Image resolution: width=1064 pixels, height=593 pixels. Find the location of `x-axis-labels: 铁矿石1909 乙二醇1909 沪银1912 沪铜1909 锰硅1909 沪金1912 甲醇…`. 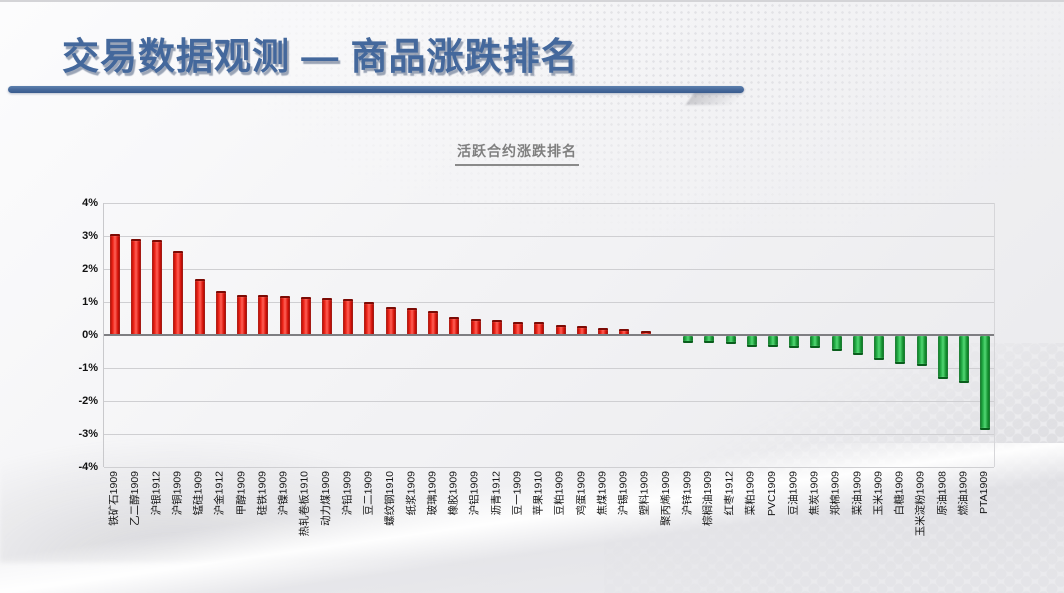

x-axis-labels: 铁矿石1909 乙二醇1909 沪银1912 沪铜1909 锰硅1909 沪金1912 甲醇… is located at coordinates (549, 516).